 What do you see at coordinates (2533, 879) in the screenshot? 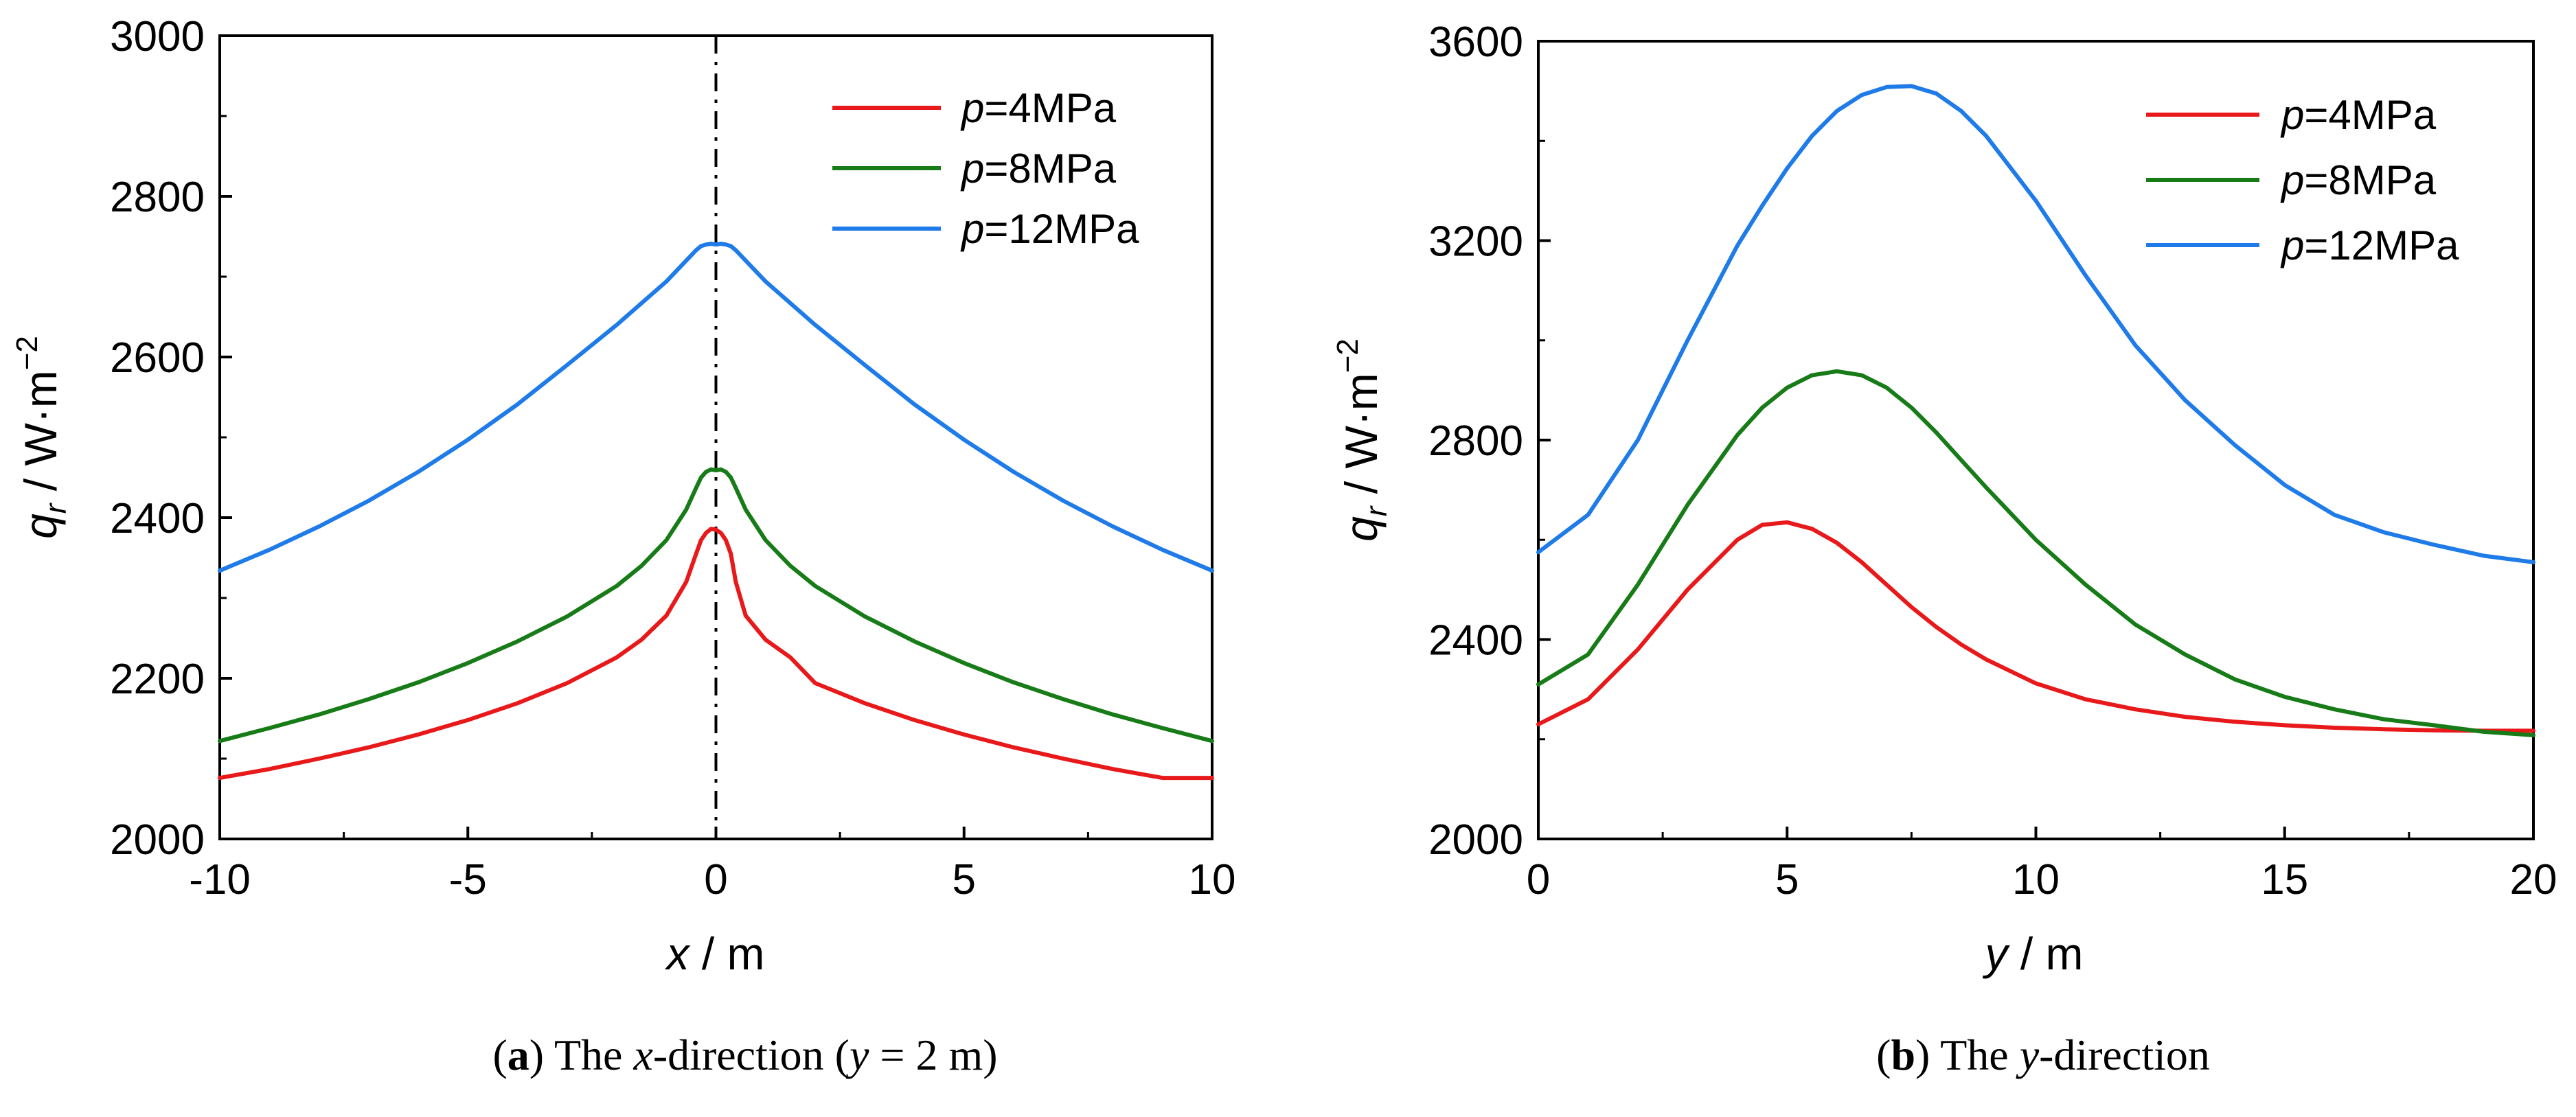
I see `x-tick-label: 20` at bounding box center [2533, 879].